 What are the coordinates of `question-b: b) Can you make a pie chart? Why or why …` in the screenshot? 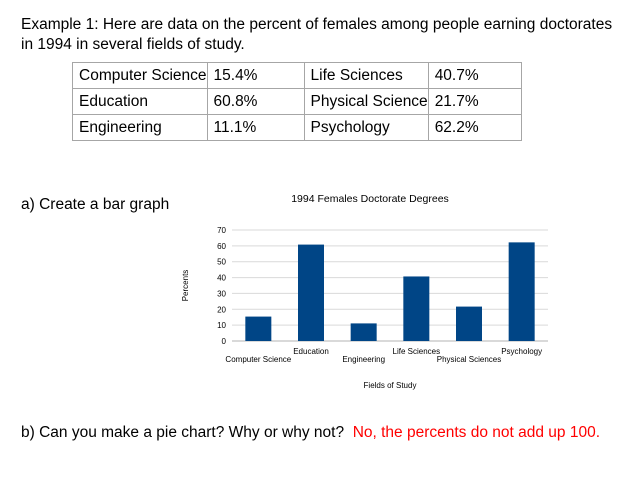 It's located at (310, 433).